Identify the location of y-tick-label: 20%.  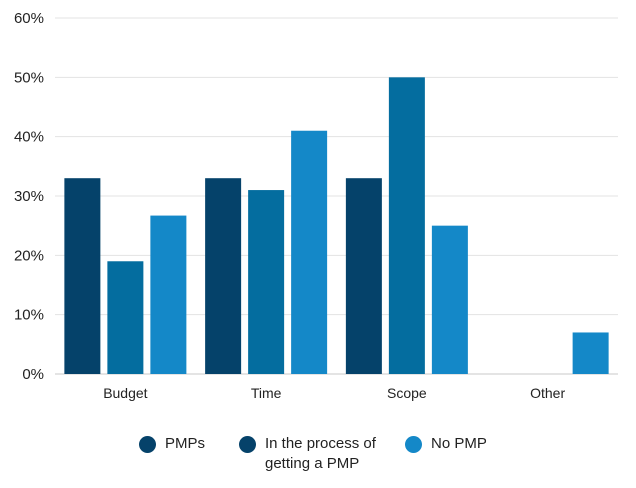
(29, 255).